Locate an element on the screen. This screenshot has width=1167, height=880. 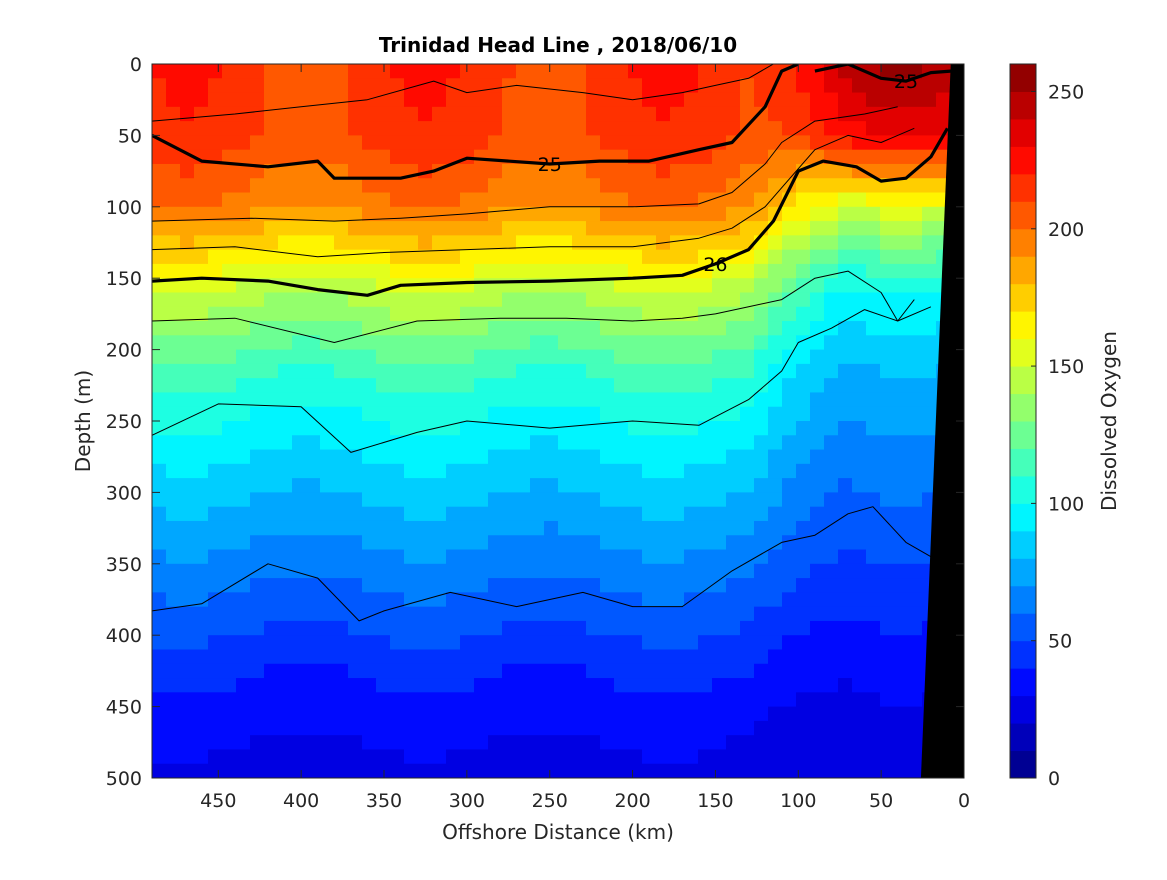
colorbar-segment is located at coordinates (1023, 407).